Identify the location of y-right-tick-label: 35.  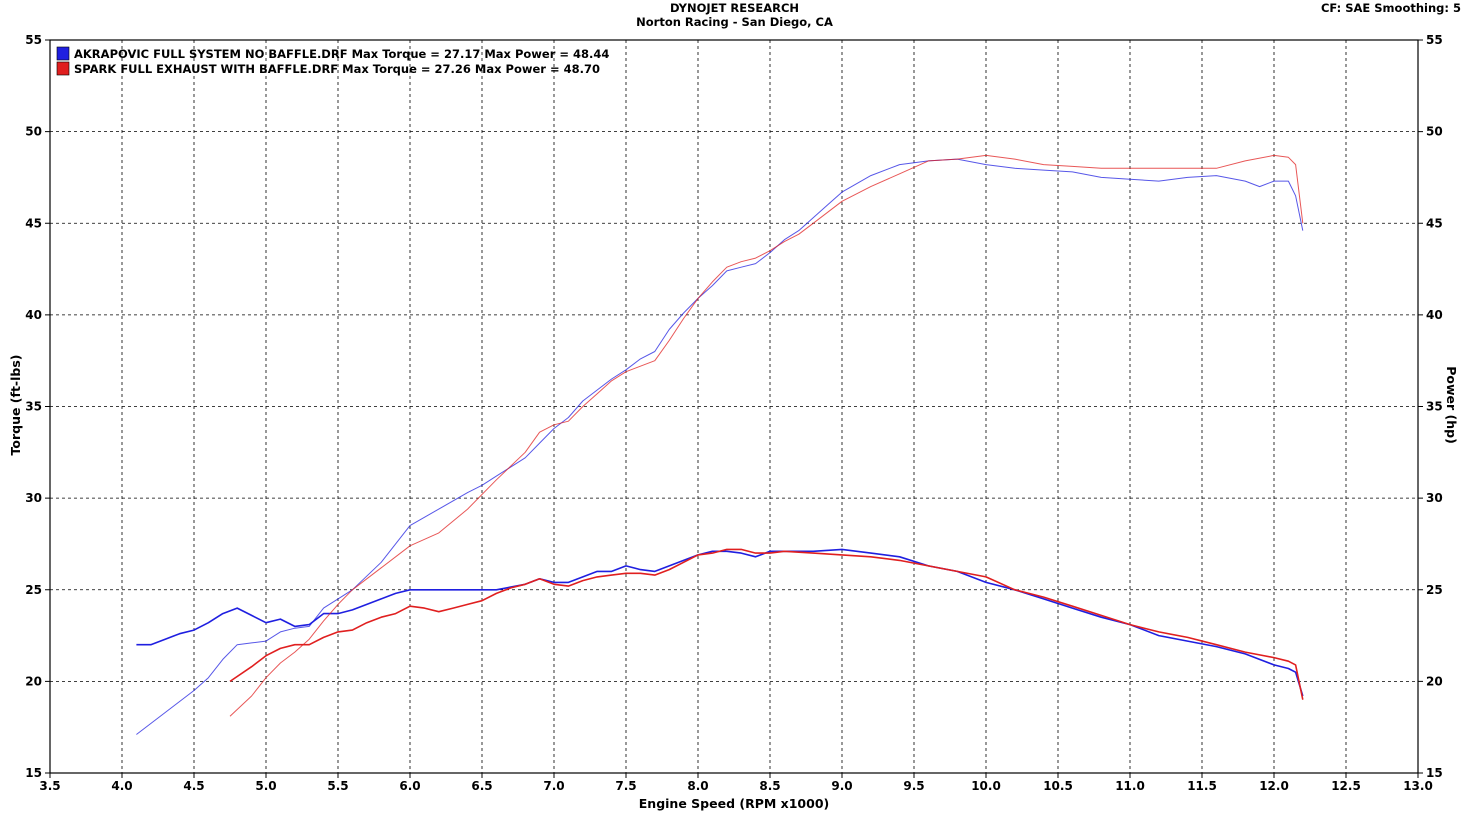
(1434, 407).